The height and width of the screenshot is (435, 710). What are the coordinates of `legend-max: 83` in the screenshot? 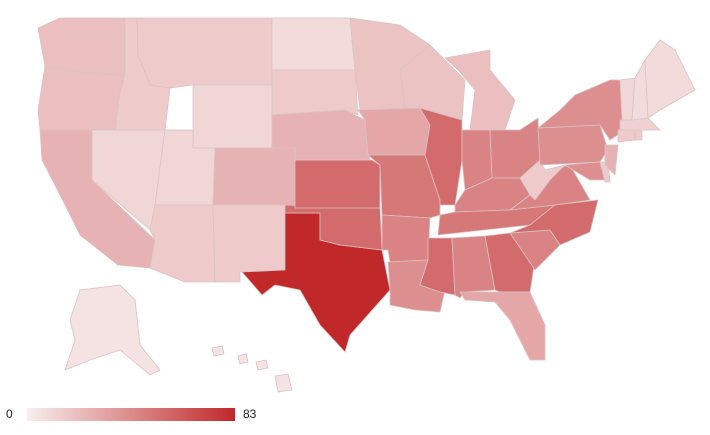 It's located at (250, 414).